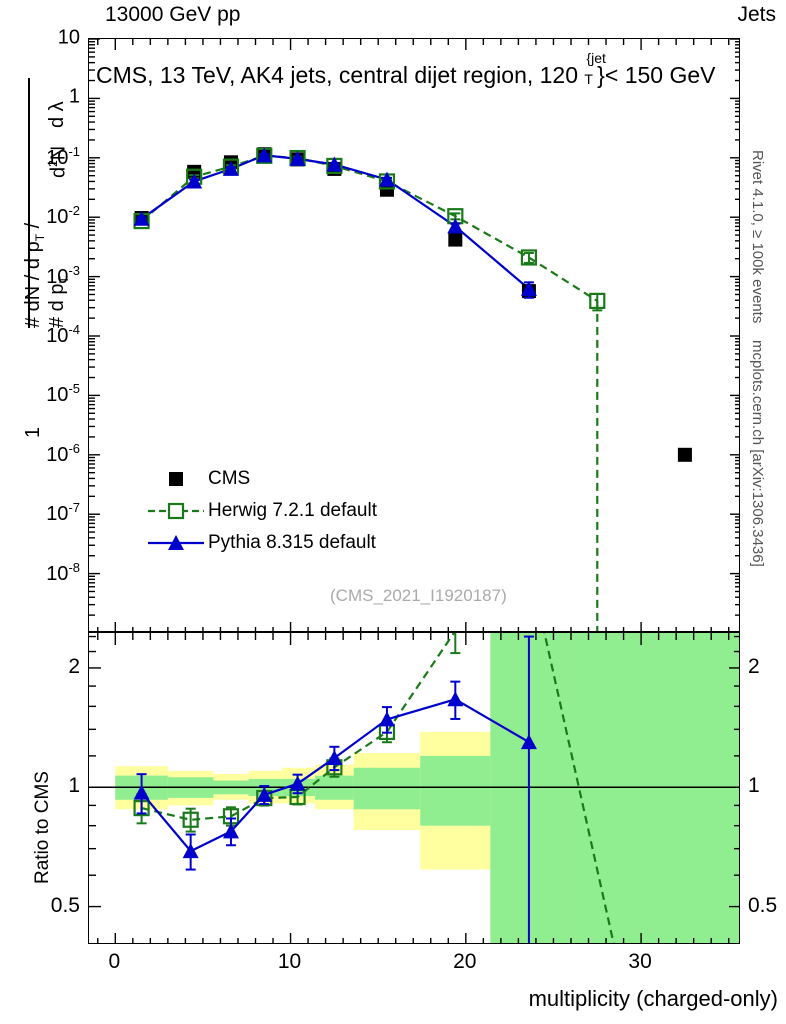 The height and width of the screenshot is (1024, 786). What do you see at coordinates (36, 335) in the screenshot?
I see `y-axis-title: # dN / d pT /1 # d pT d2N d λ` at bounding box center [36, 335].